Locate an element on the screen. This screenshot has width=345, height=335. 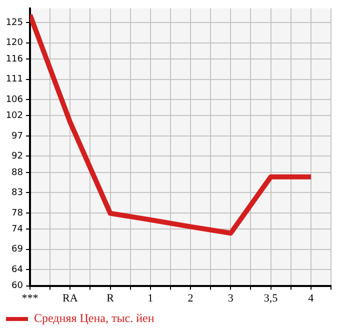
y-tick-label: 92 is located at coordinates (17, 157).